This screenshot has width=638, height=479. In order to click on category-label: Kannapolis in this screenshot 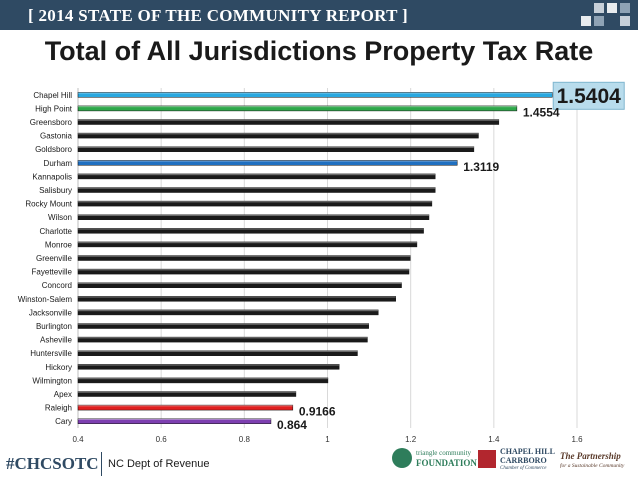, I will do `click(52, 176)`.